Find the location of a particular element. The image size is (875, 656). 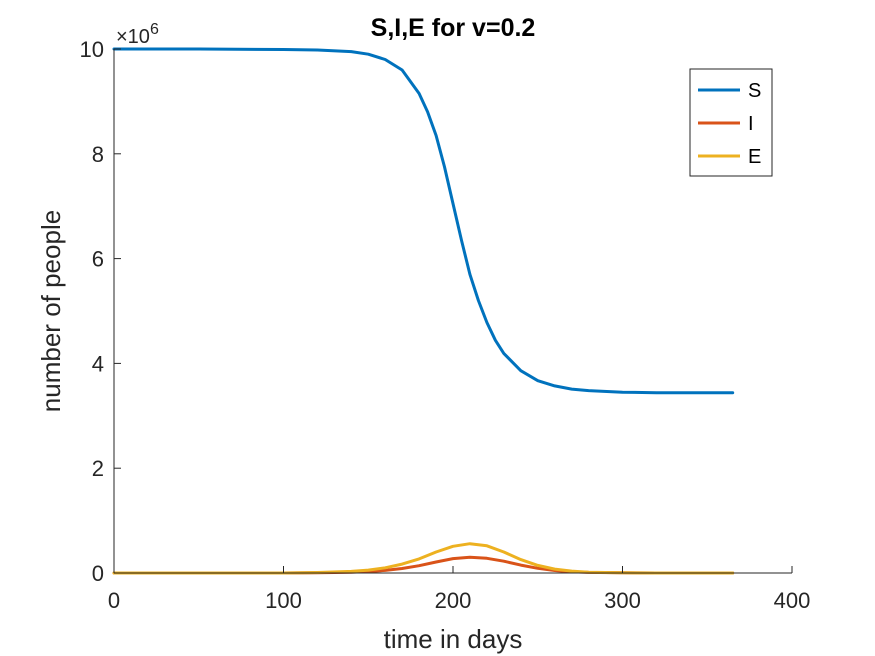

y-axis-exponent: ×10⁶ is located at coordinates (137, 34).